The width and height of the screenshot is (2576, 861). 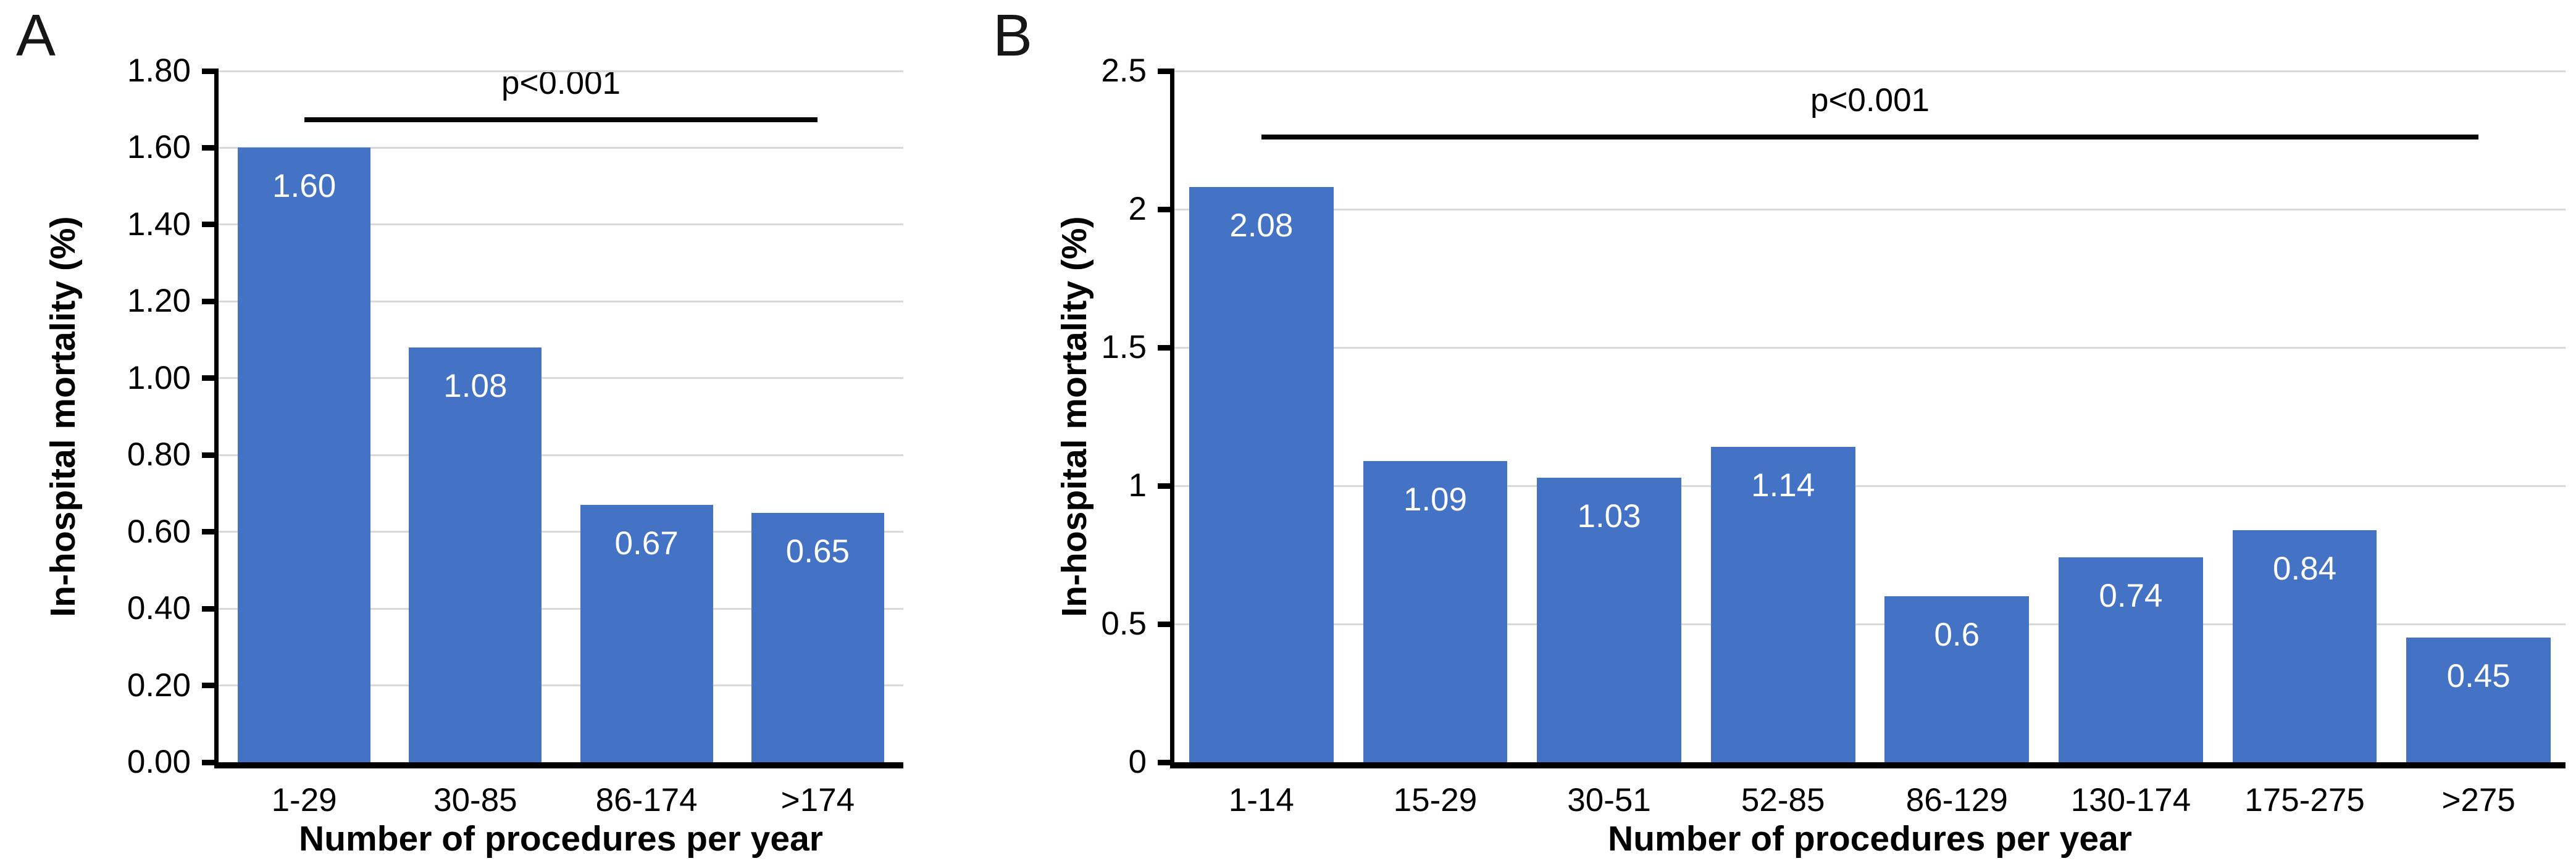 I want to click on bar-value-label: 0.74, so click(x=2131, y=596).